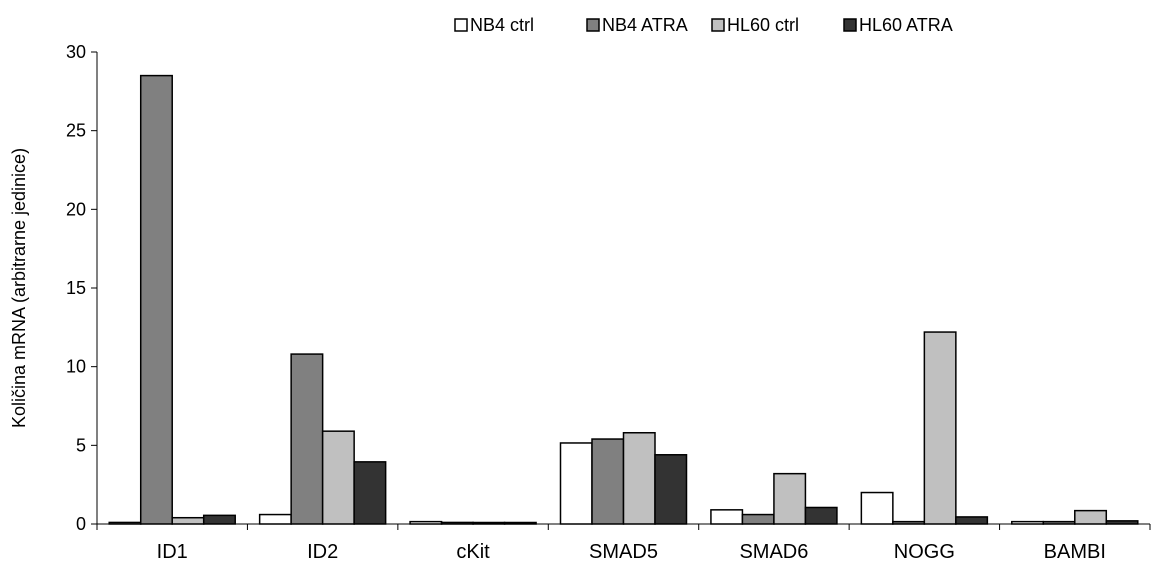 This screenshot has height=569, width=1151. Describe the element at coordinates (19, 288) in the screenshot. I see `y-axis-title: Količina mRNA (arbitrarne jedinice)` at that location.